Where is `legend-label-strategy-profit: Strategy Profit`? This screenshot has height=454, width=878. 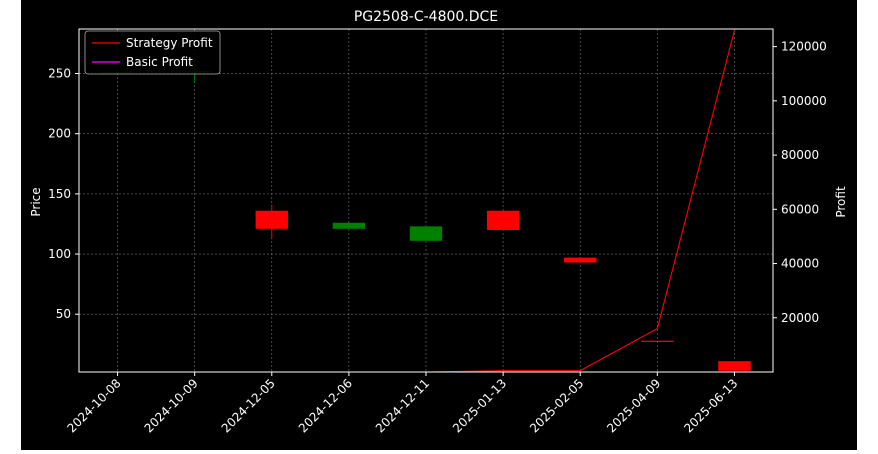 legend-label-strategy-profit: Strategy Profit is located at coordinates (169, 43).